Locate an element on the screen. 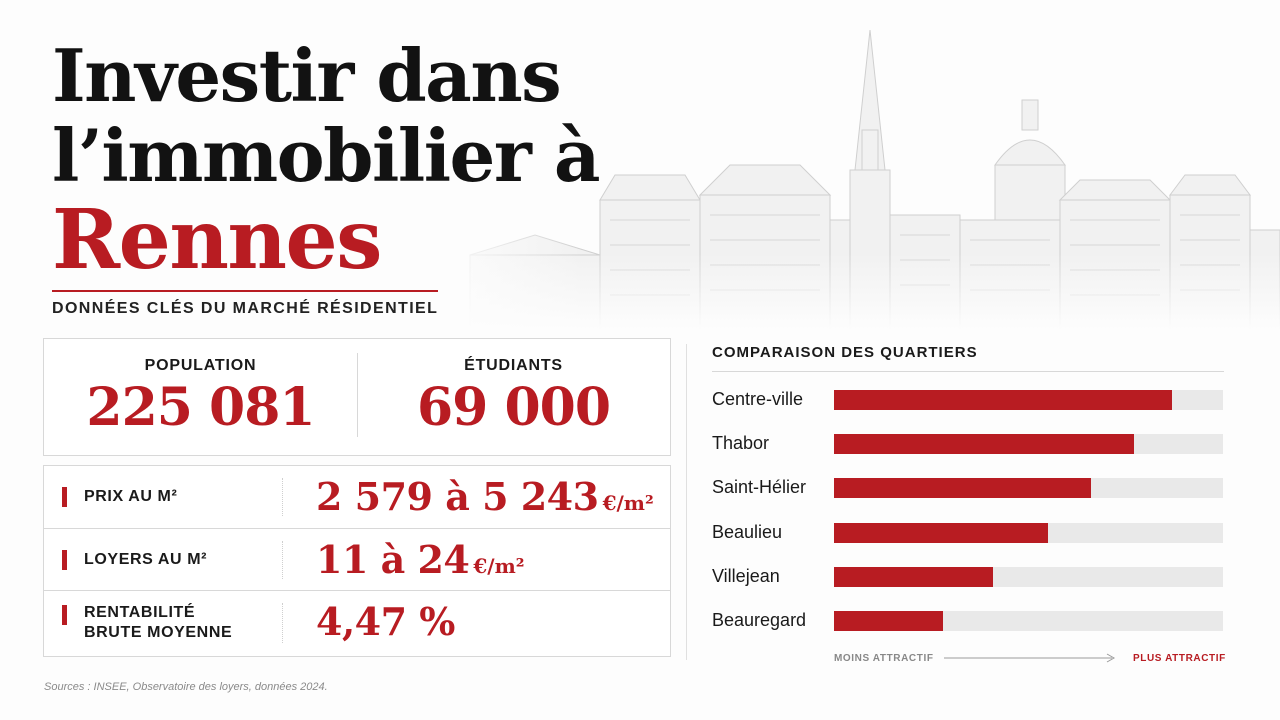 The height and width of the screenshot is (720, 1280). bar-label: Thabor is located at coordinates (741, 443).